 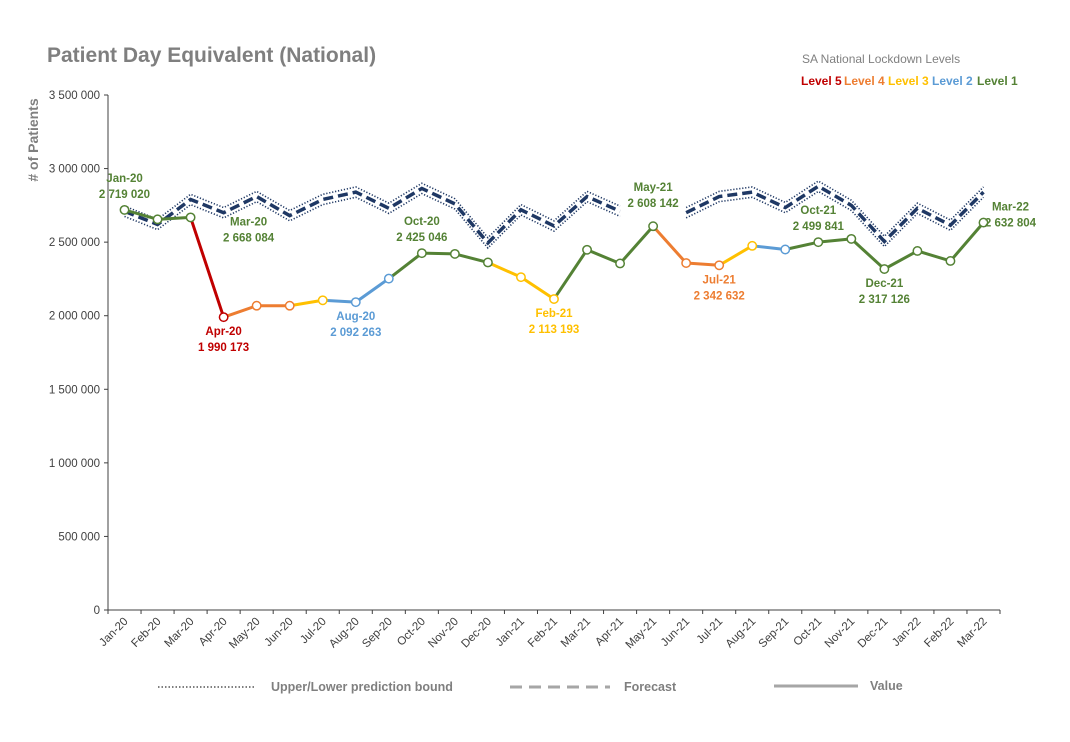 I want to click on x-tick-label: Feb-22, so click(x=939, y=633).